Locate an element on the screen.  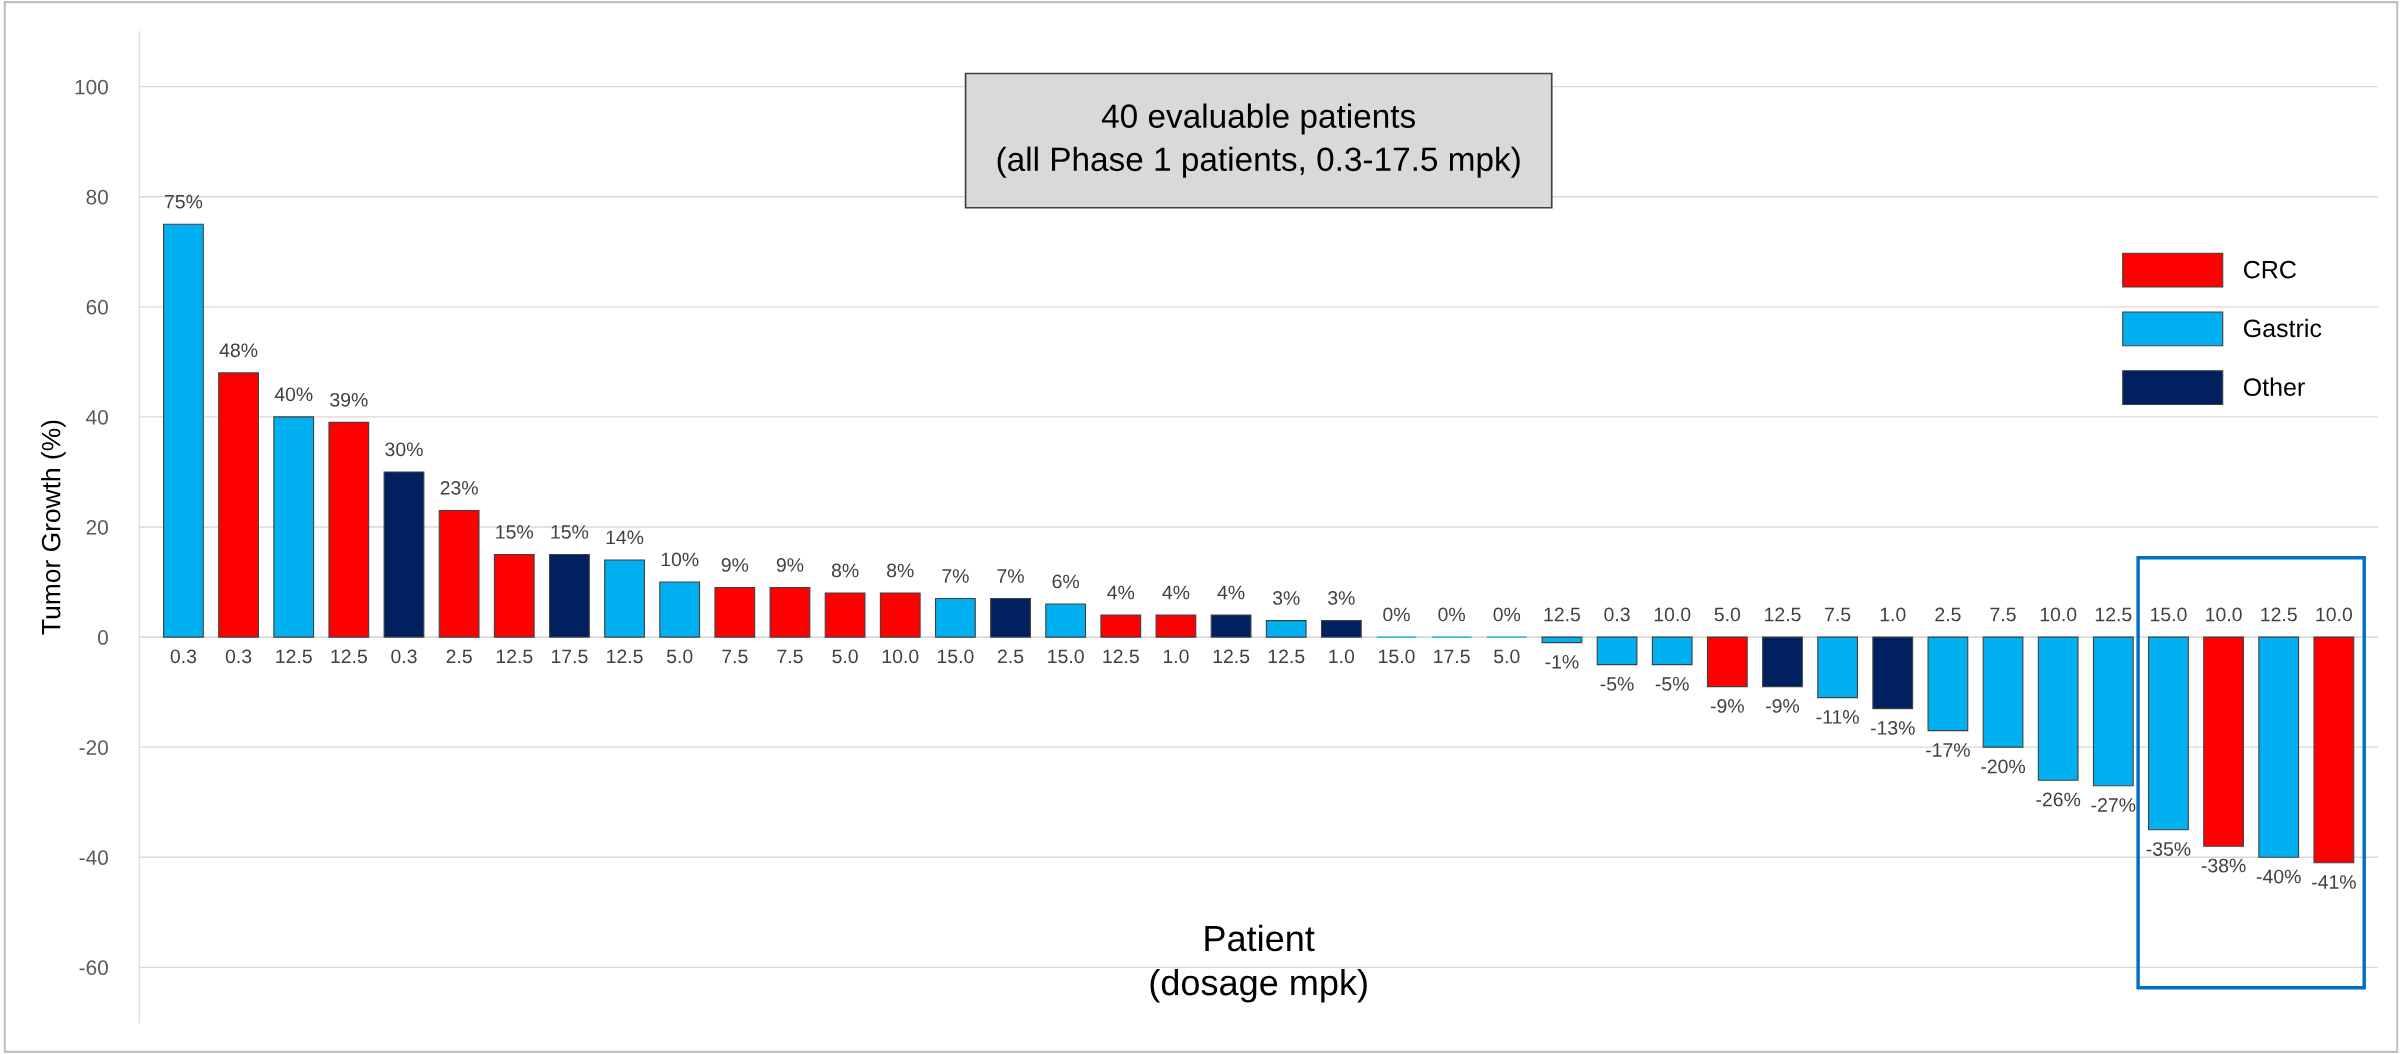
y-tick-label: 0 is located at coordinates (102, 637).